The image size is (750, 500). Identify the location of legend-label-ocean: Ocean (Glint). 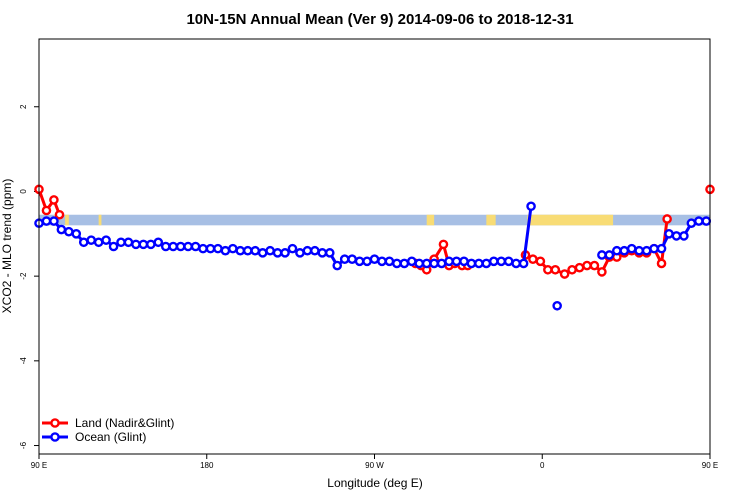
(110, 437).